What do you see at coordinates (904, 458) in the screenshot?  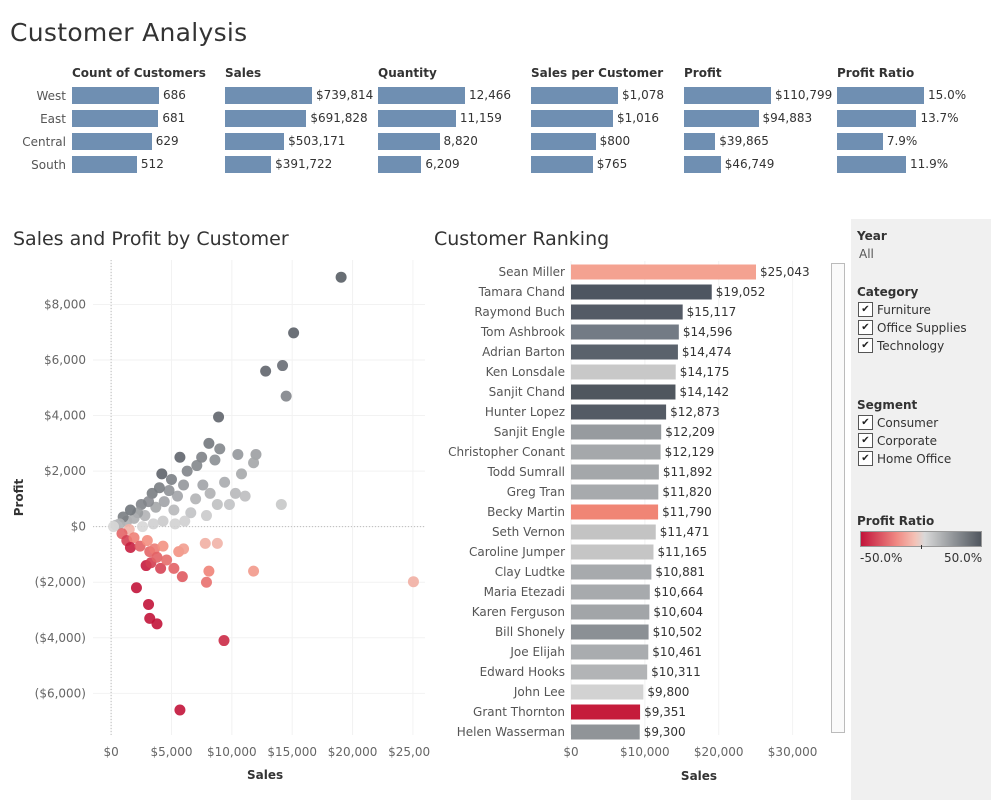 I see `segment-option-home-office: ✔ Home Office` at bounding box center [904, 458].